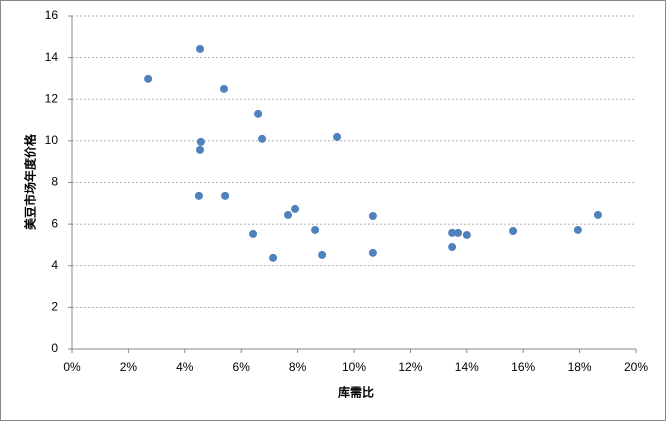 The image size is (667, 422). I want to click on x-tick-label: 0%, so click(72, 367).